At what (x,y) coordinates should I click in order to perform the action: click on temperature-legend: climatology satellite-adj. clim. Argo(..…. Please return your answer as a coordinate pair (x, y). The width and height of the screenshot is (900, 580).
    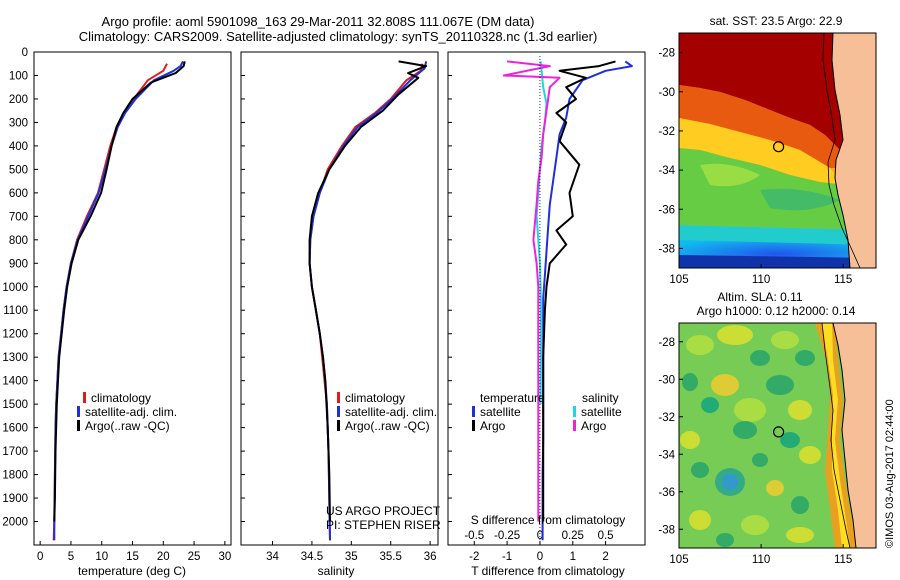
    Looking at the image, I should click on (127, 412).